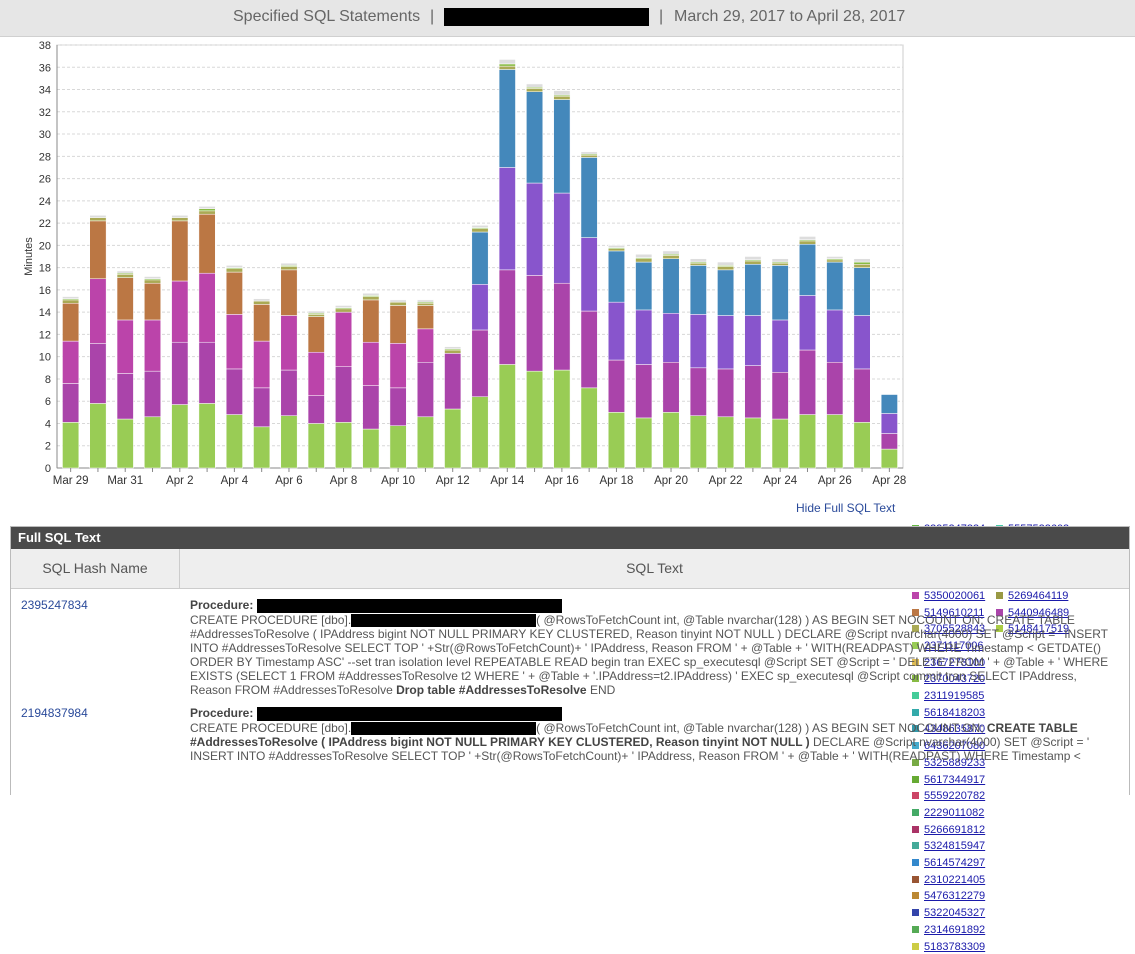  I want to click on column-header-sql: SQL Text, so click(654, 568).